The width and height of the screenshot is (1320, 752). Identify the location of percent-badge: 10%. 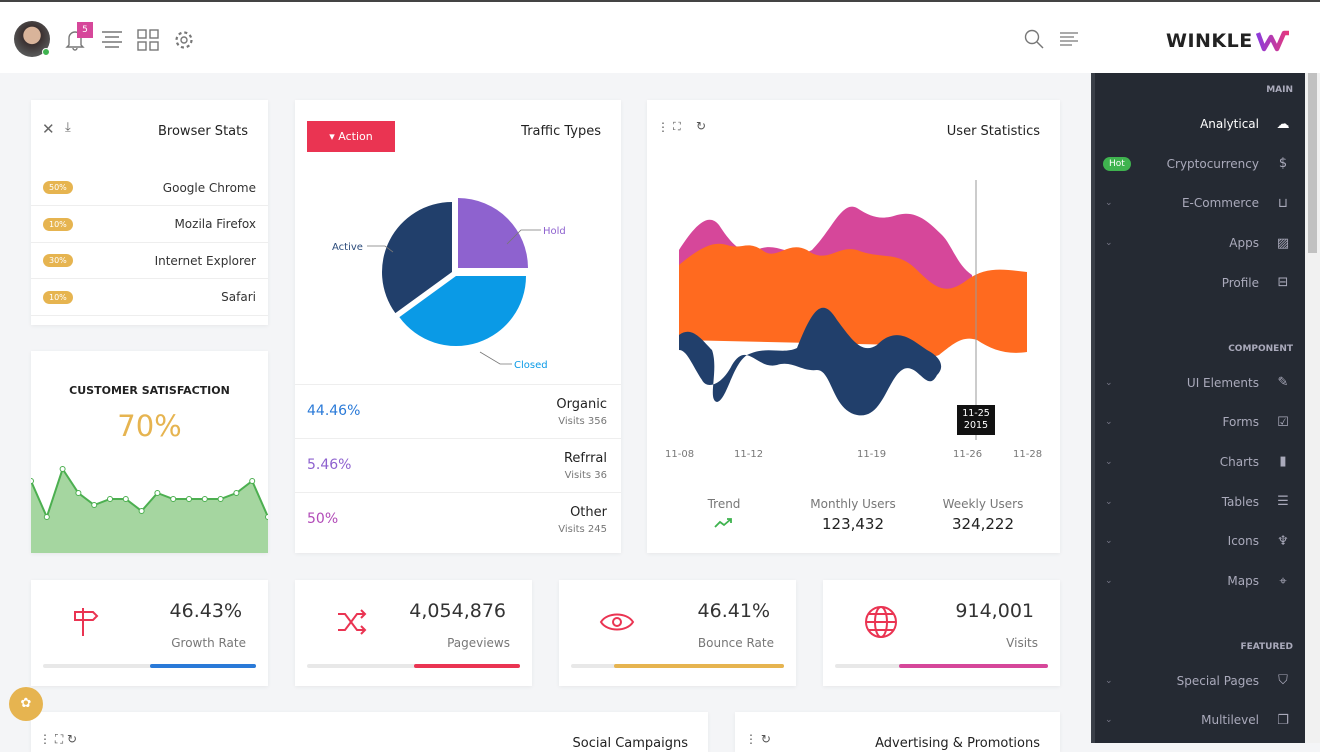
(58, 224).